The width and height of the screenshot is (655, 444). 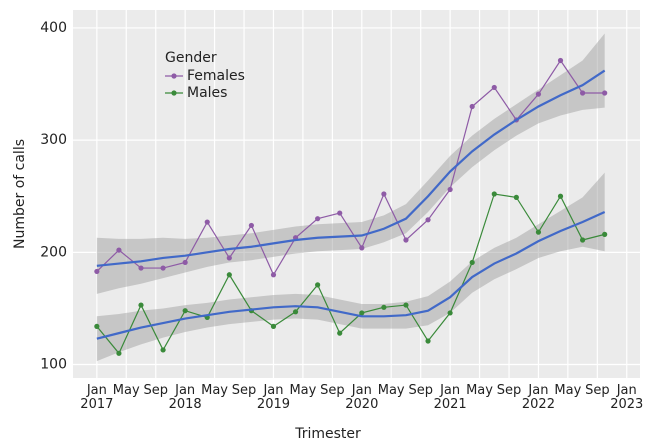 I want to click on x-tick-label: Jan 2020, so click(x=362, y=397).